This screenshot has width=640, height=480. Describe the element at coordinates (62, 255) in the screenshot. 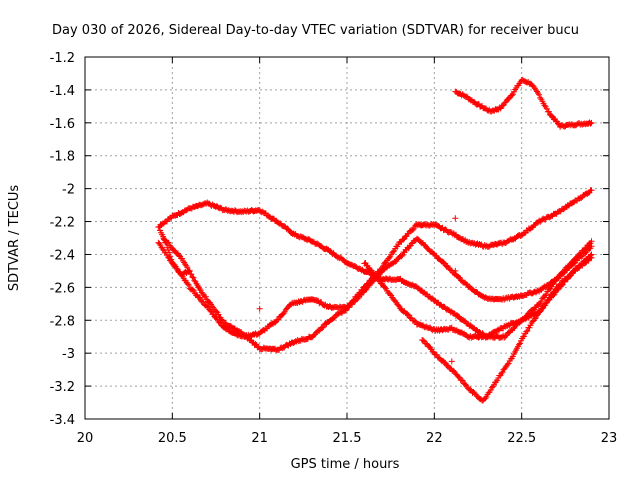

I see `y-tick-label: -2.4` at that location.